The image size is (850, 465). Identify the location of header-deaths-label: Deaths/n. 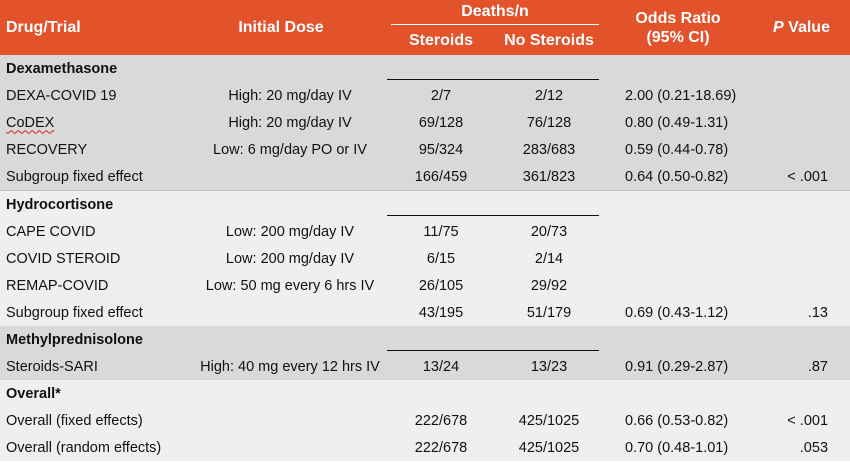
(495, 14).